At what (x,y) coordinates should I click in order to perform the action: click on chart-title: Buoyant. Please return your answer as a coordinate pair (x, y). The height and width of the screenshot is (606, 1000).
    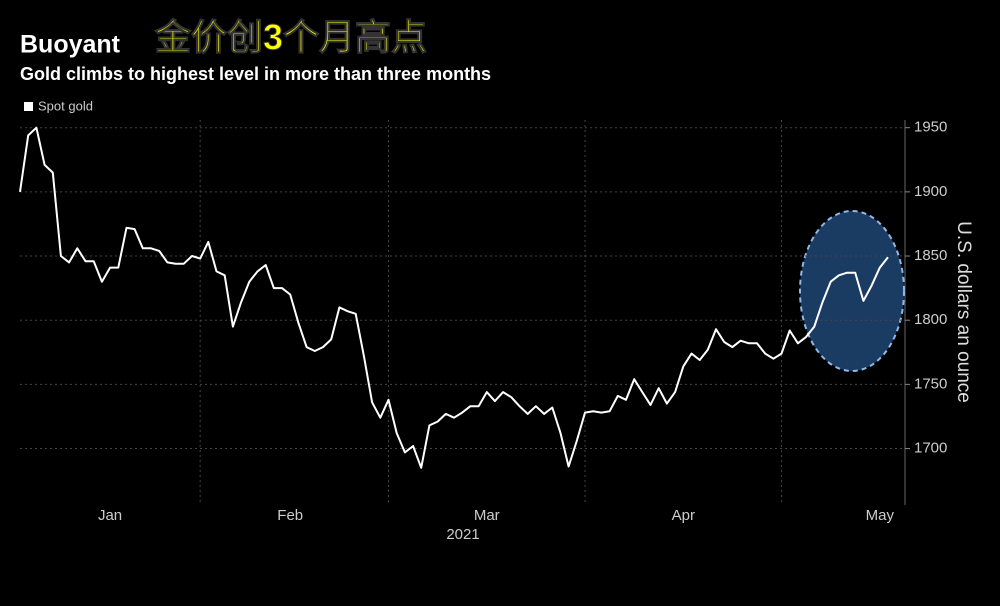
    Looking at the image, I should click on (70, 45).